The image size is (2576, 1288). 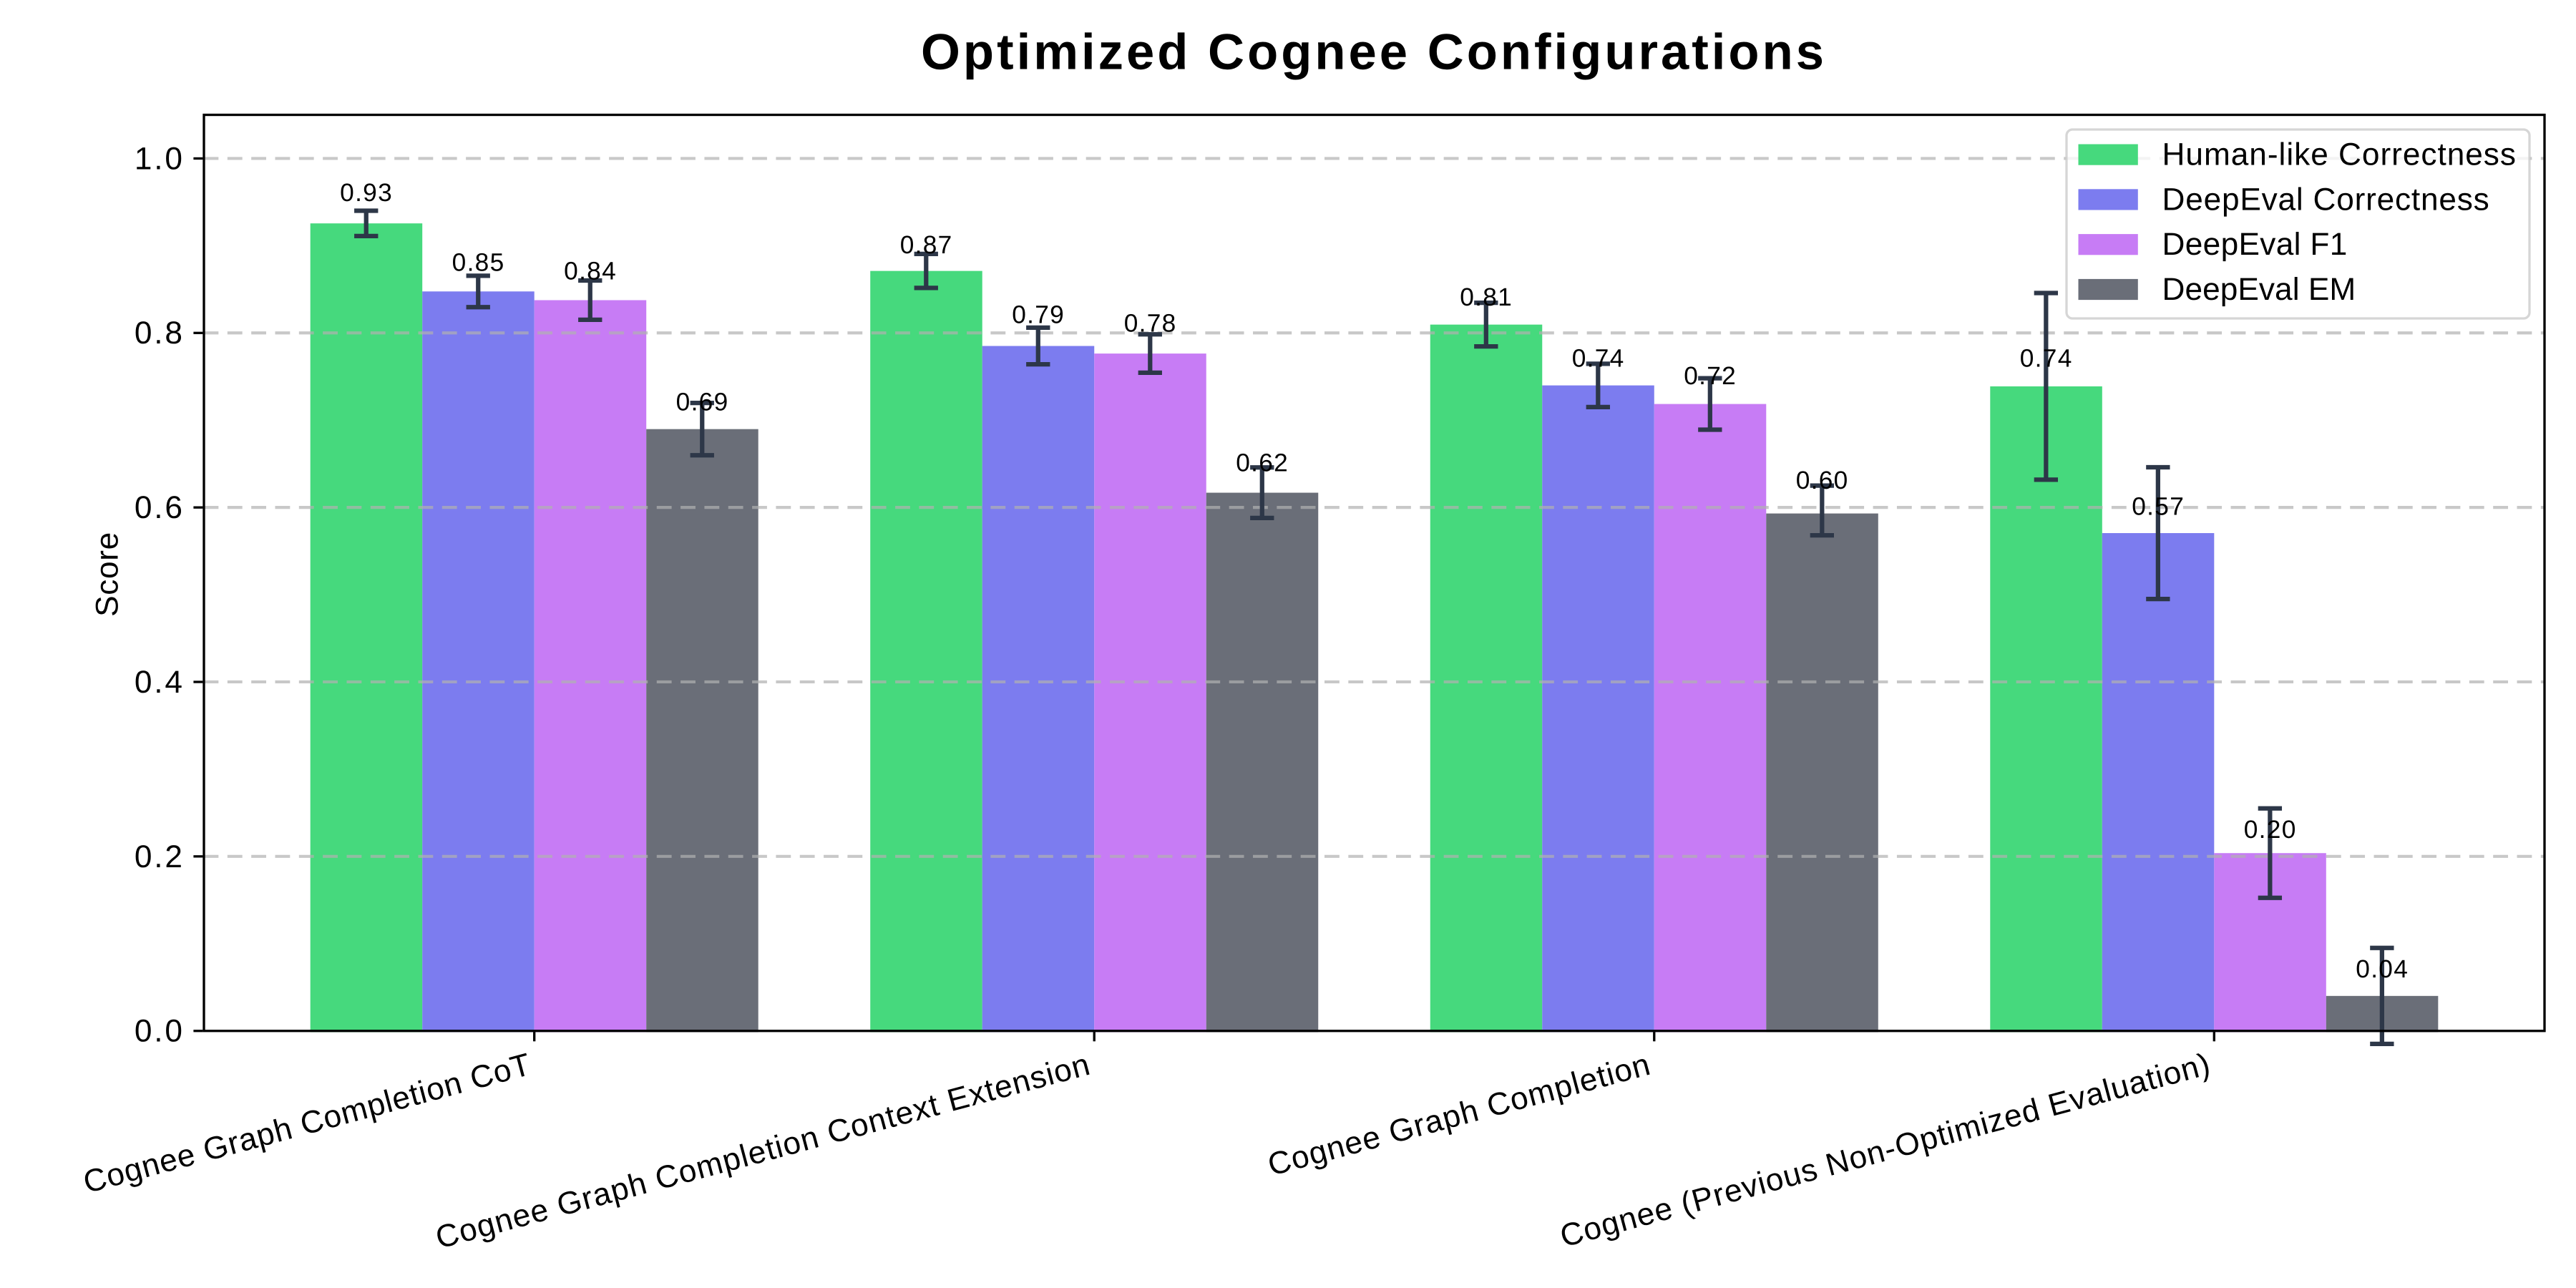 What do you see at coordinates (2339, 154) in the screenshot?
I see `svg-text: Human-like Correctness` at bounding box center [2339, 154].